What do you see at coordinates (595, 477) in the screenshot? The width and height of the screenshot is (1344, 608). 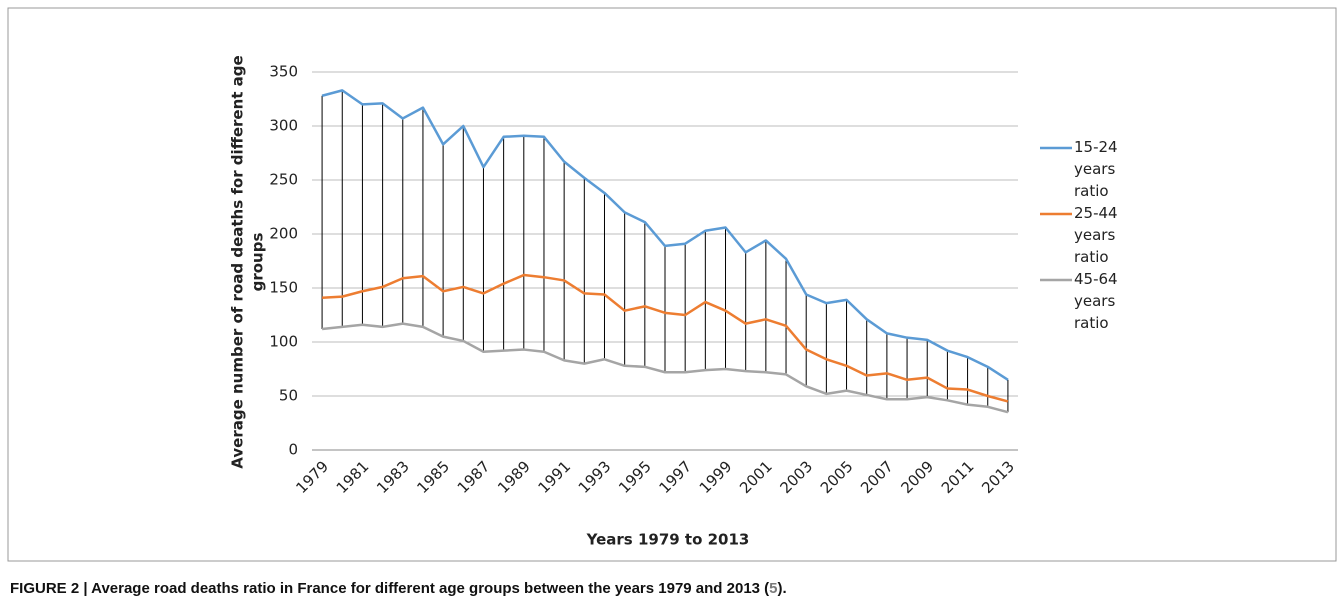 I see `x-tick-label: 1993` at bounding box center [595, 477].